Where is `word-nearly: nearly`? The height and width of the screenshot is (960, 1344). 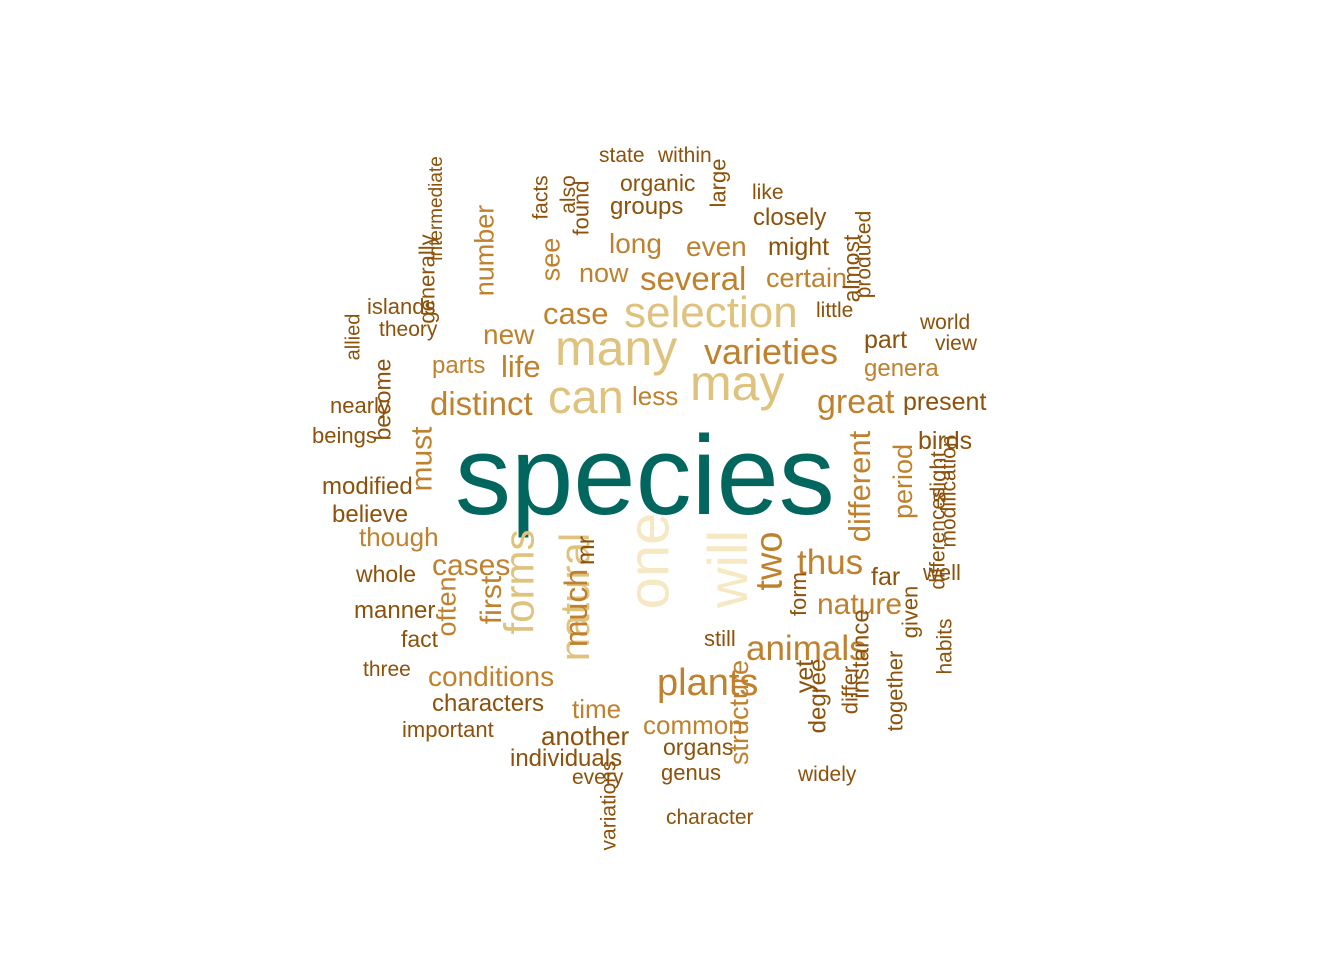
word-nearly: nearly is located at coordinates (360, 405).